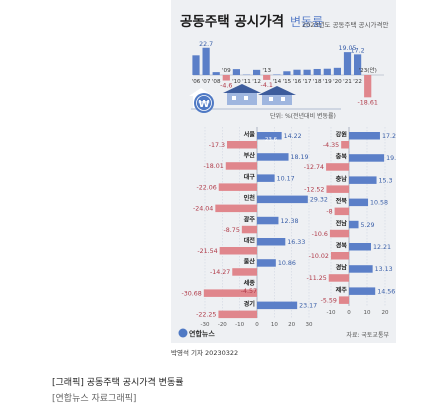 Image resolution: width=430 pixels, height=416 pixels. I want to click on x-tick-13: '19, so click(327, 82).